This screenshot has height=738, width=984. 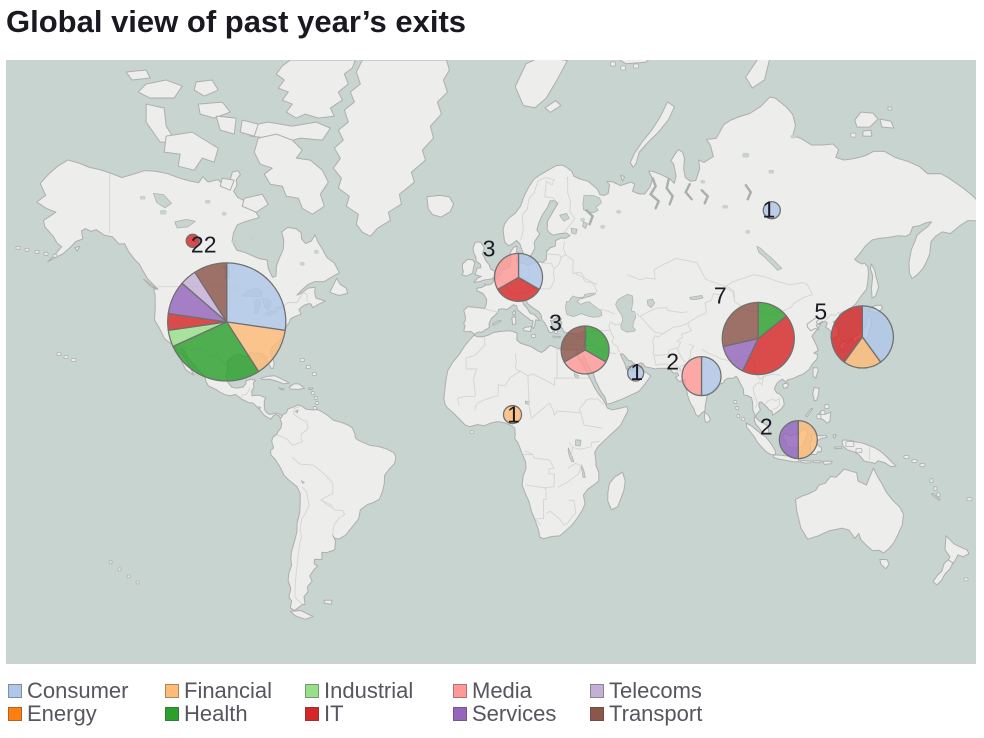 I want to click on svg-text: 5, so click(x=820, y=311).